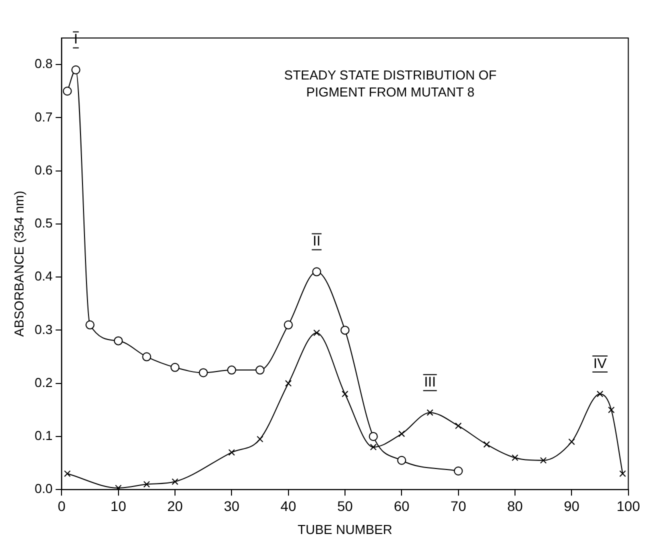  What do you see at coordinates (628, 506) in the screenshot?
I see `x-tick-label: 100` at bounding box center [628, 506].